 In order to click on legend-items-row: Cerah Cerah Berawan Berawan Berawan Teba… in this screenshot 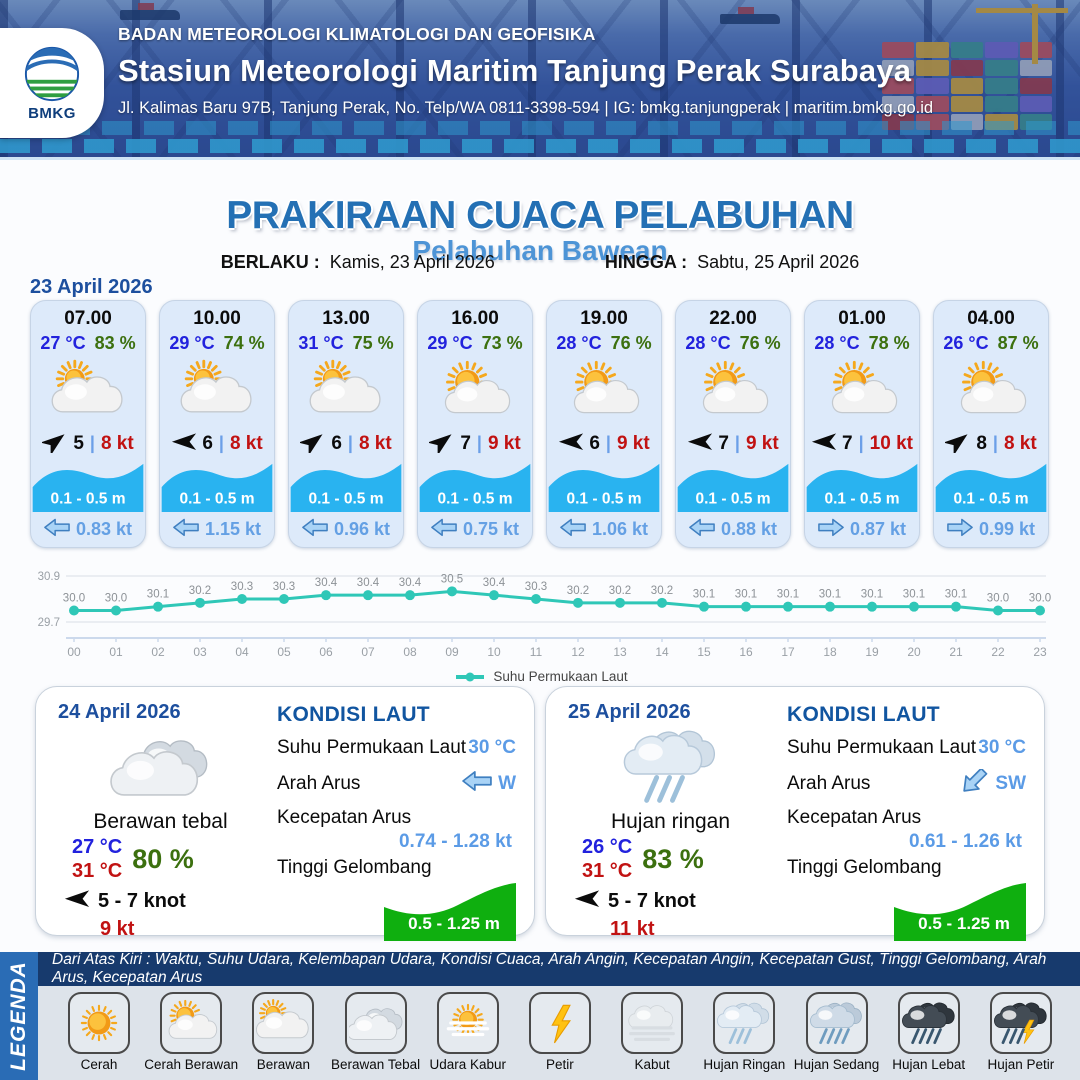, I will do `click(559, 1033)`.